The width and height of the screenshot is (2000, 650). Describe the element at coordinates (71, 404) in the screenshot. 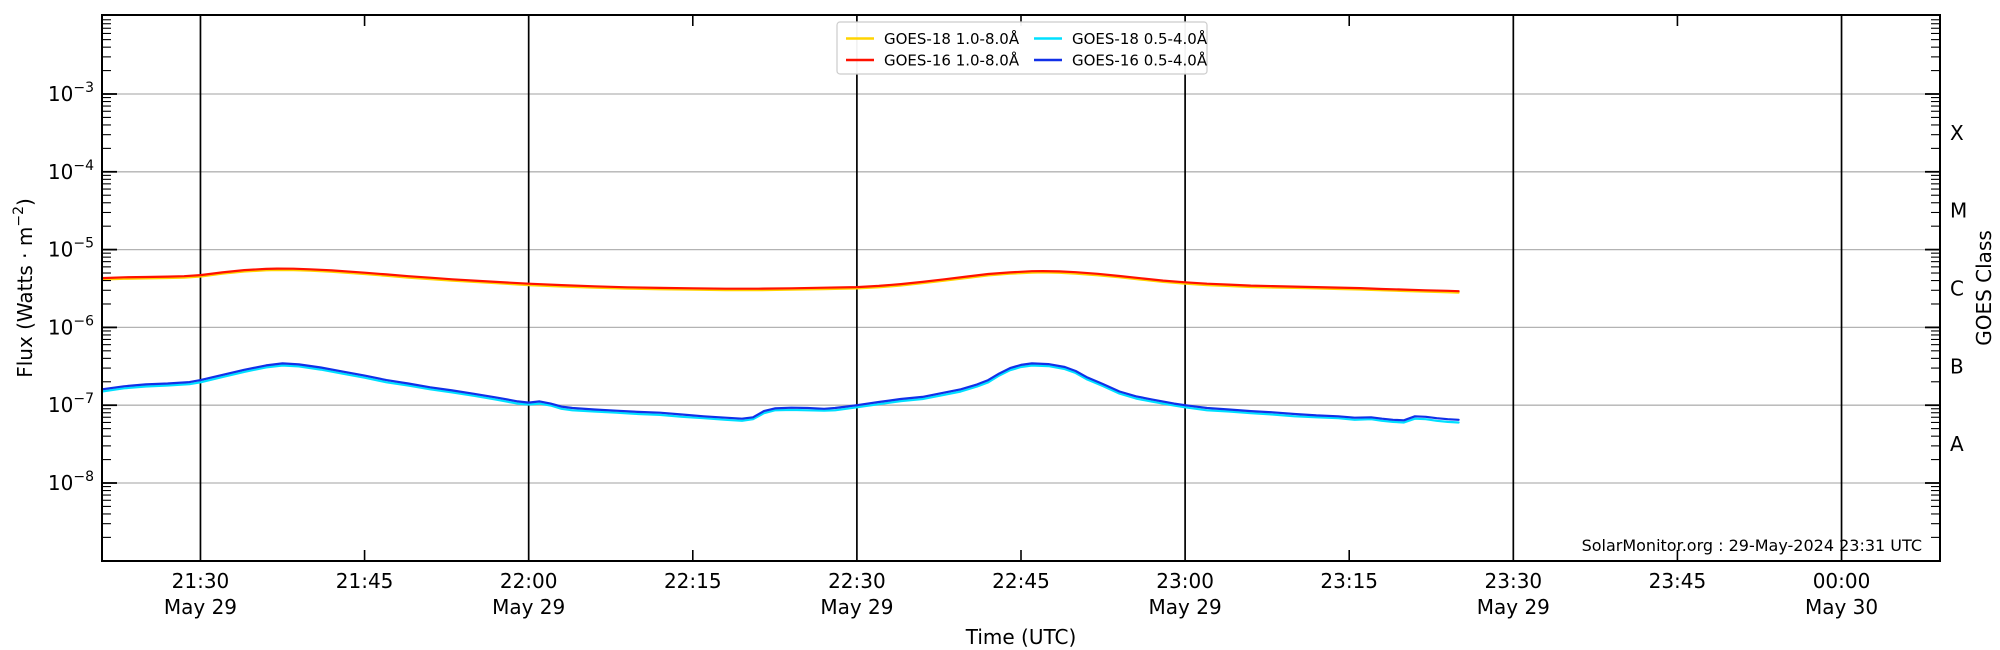

I see `y-axis-tick-label: 10⁻⁷` at that location.